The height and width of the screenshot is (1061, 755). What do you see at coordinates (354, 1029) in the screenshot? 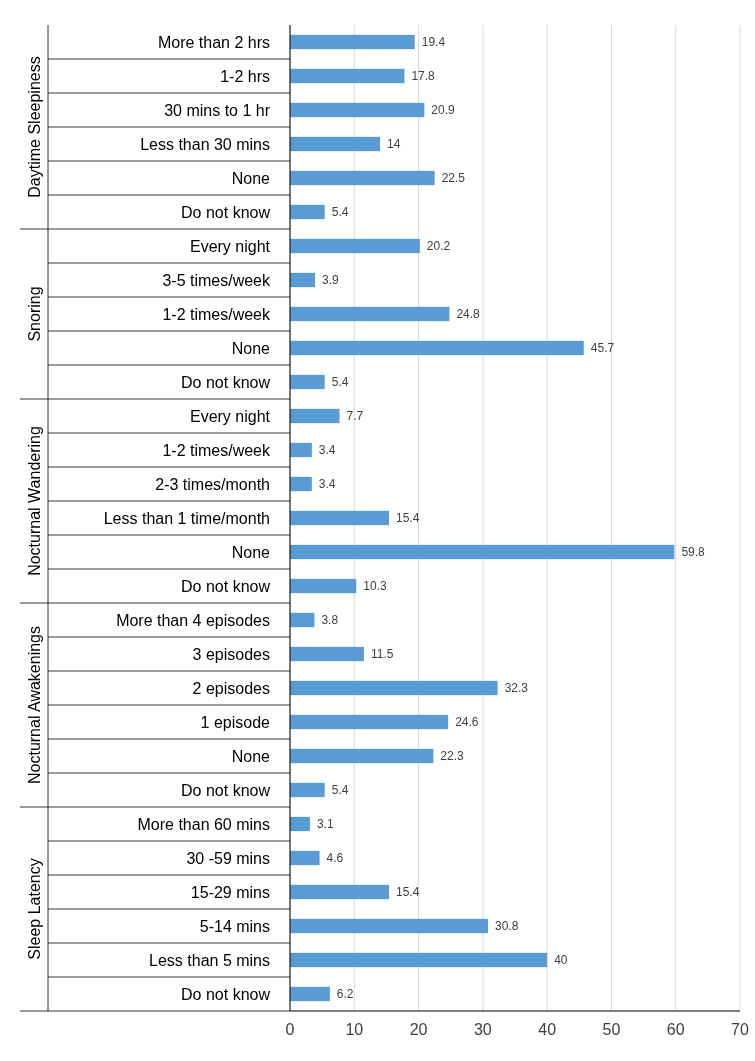
I see `x-tick-label: 10` at bounding box center [354, 1029].